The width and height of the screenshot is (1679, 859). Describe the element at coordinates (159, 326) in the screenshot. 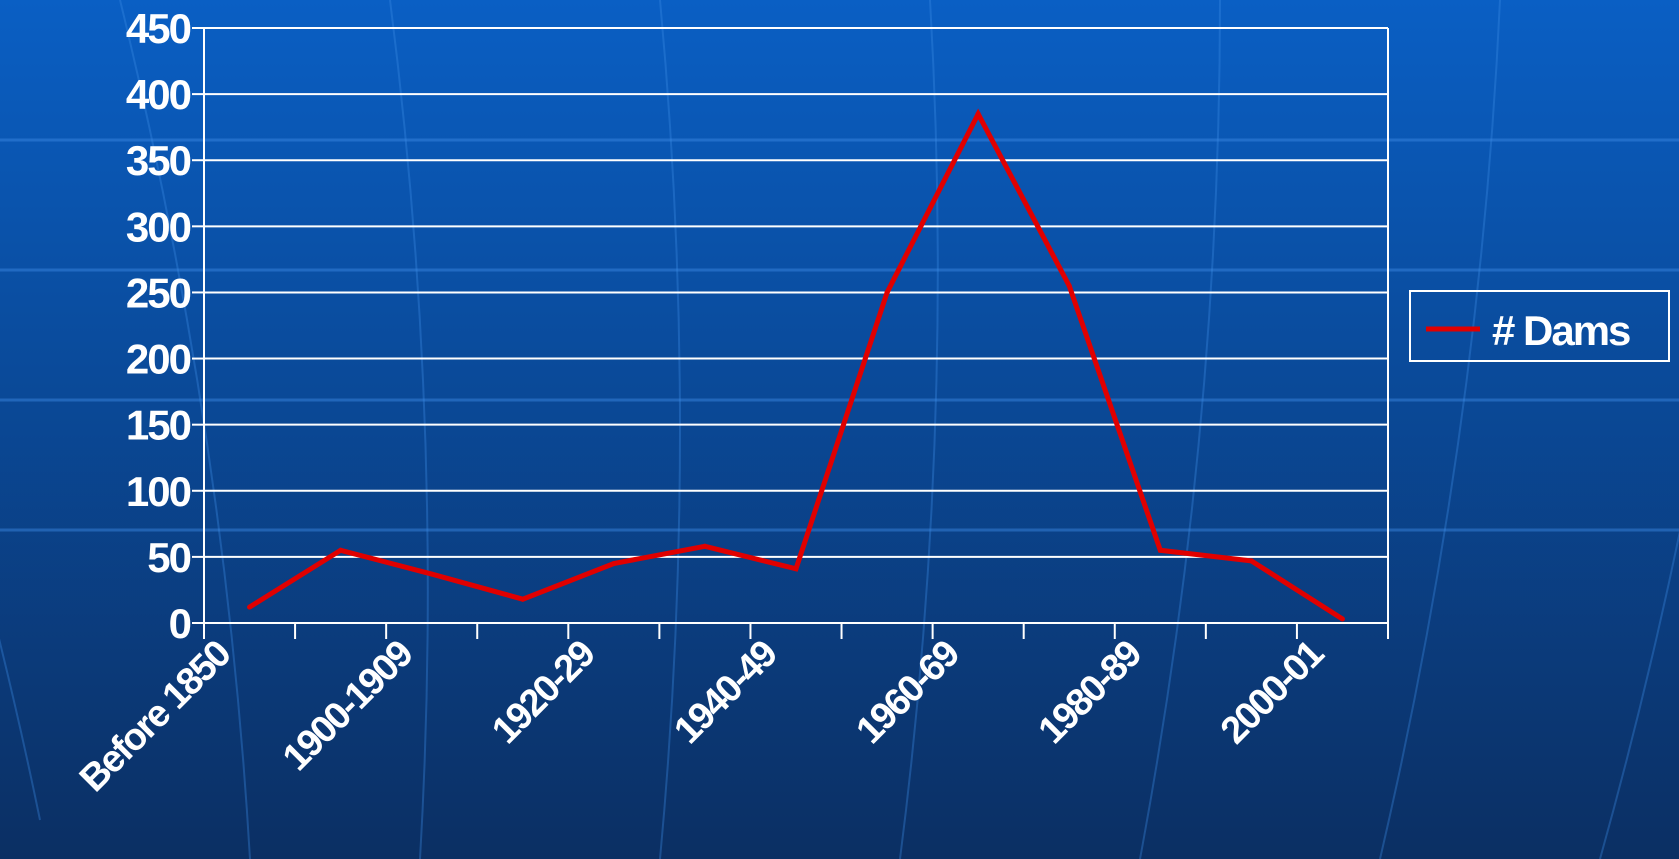

I see `y-axis-tick-labels: 0 50 100 150 200 250 300 350 400 450` at that location.